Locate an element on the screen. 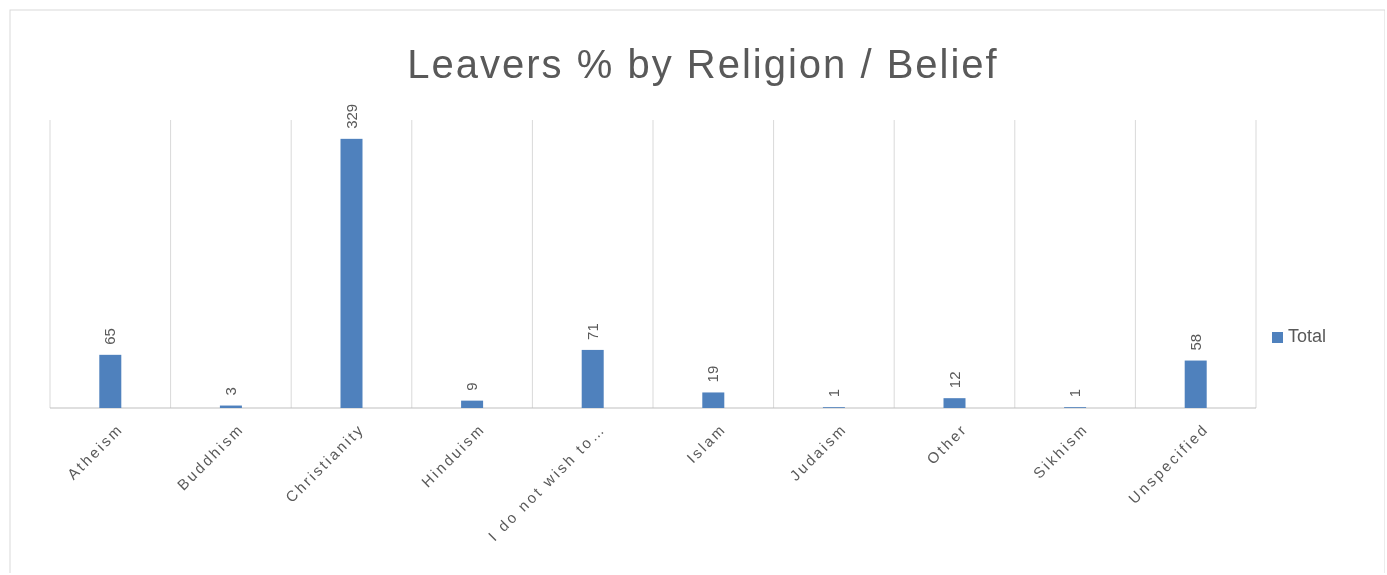 The height and width of the screenshot is (575, 1387). data-label: 19 is located at coordinates (713, 374).